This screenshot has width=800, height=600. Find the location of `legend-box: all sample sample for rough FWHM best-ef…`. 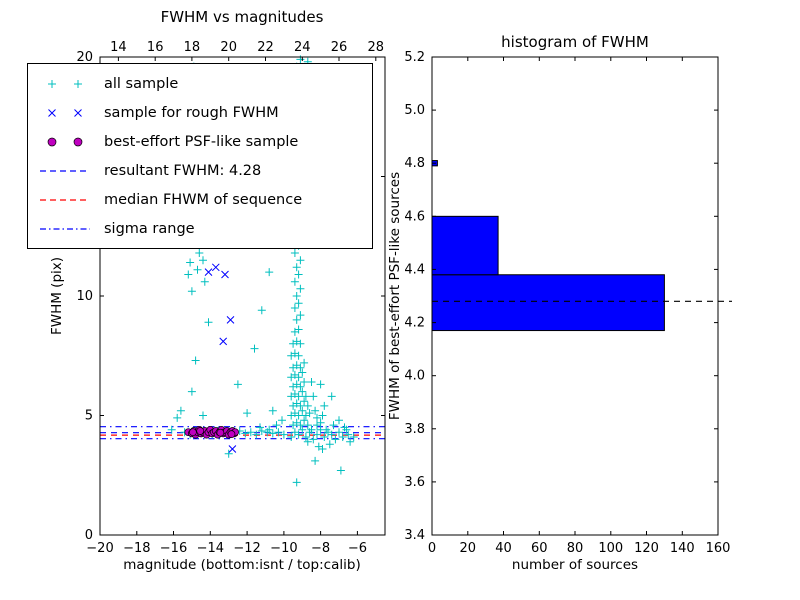

legend-box: all sample sample for rough FWHM best-ef… is located at coordinates (200, 156).